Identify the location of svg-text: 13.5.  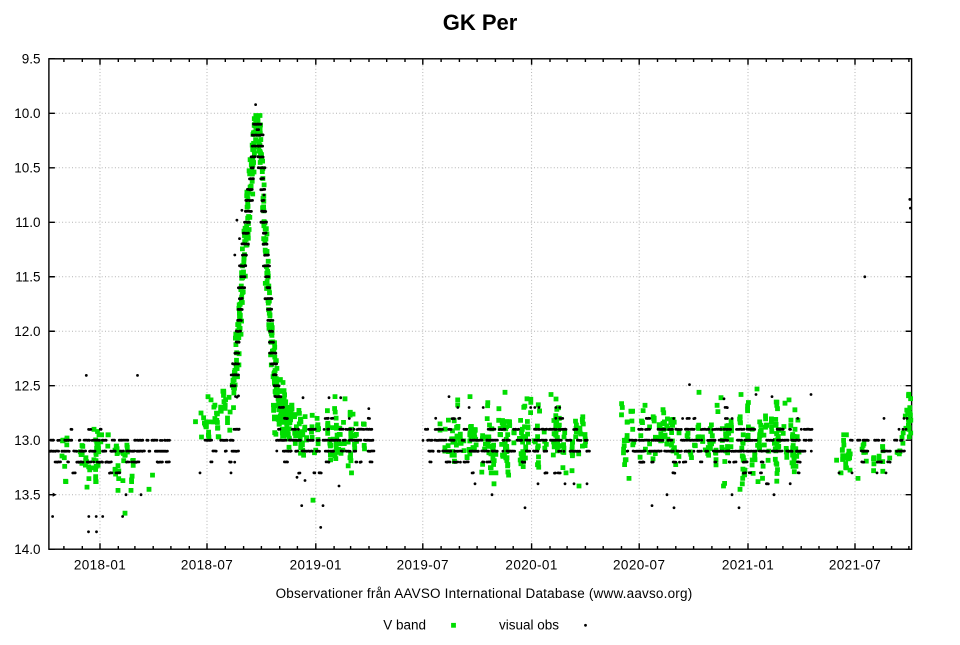
(27, 495).